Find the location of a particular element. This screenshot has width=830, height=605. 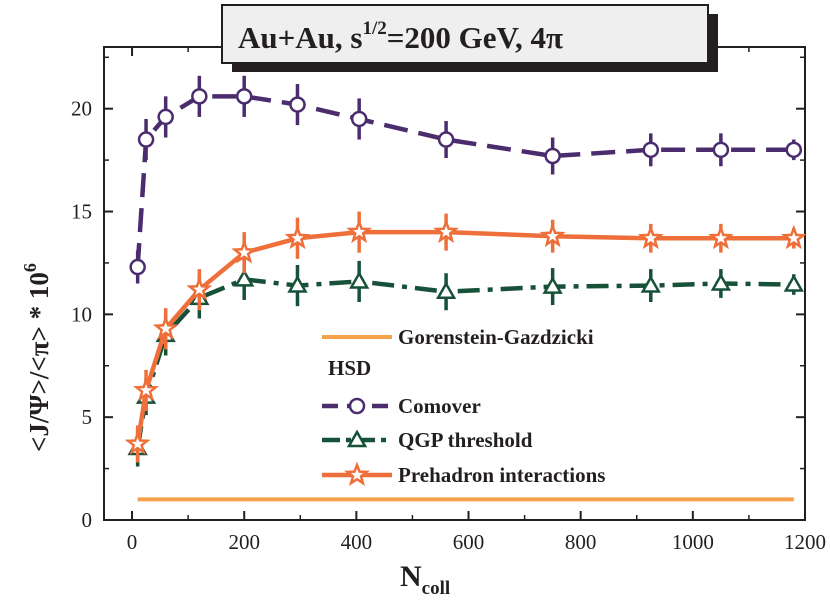

legend-swatch-comover is located at coordinates (357, 406).